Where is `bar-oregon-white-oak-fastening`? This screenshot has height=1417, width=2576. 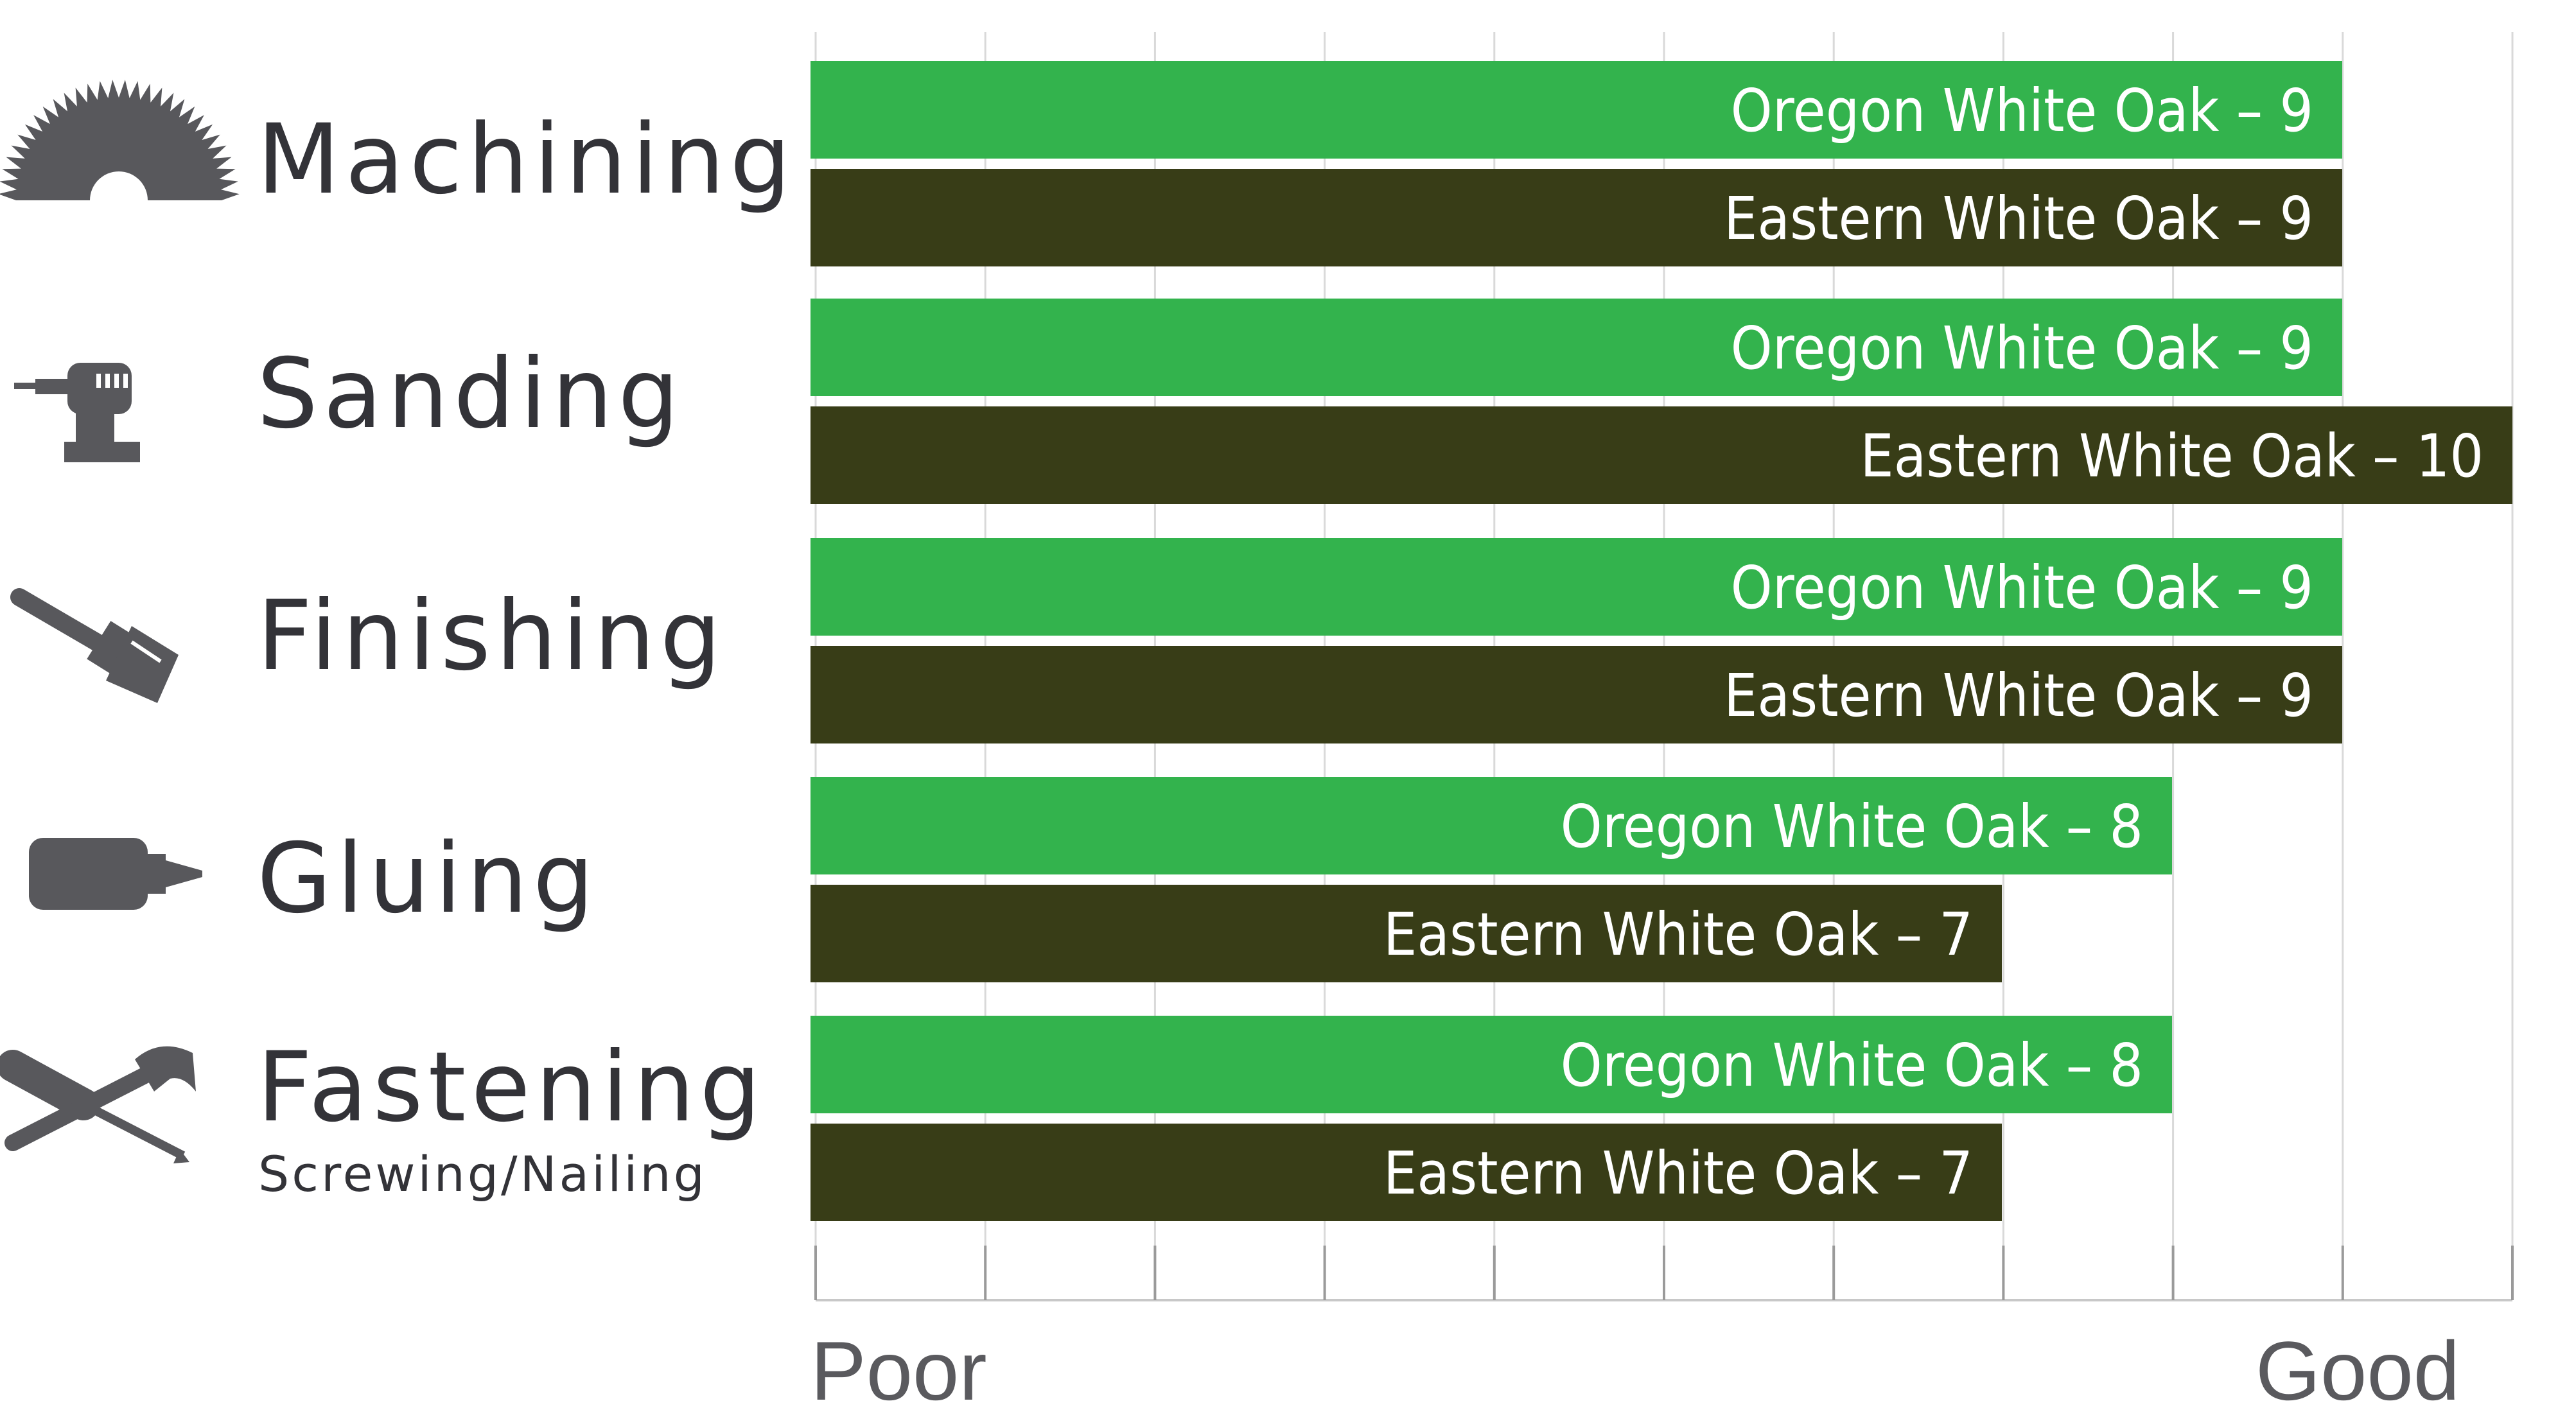 bar-oregon-white-oak-fastening is located at coordinates (1491, 1064).